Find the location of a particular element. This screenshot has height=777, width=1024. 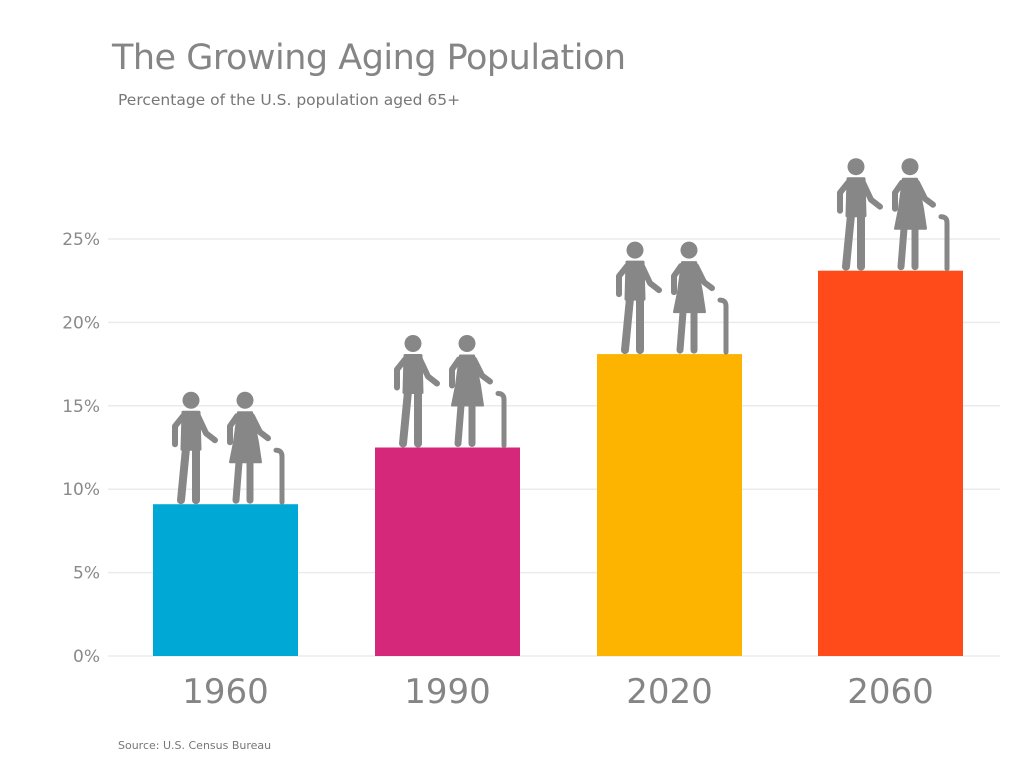

source-note: Source: U.S. Census Bureau is located at coordinates (195, 745).